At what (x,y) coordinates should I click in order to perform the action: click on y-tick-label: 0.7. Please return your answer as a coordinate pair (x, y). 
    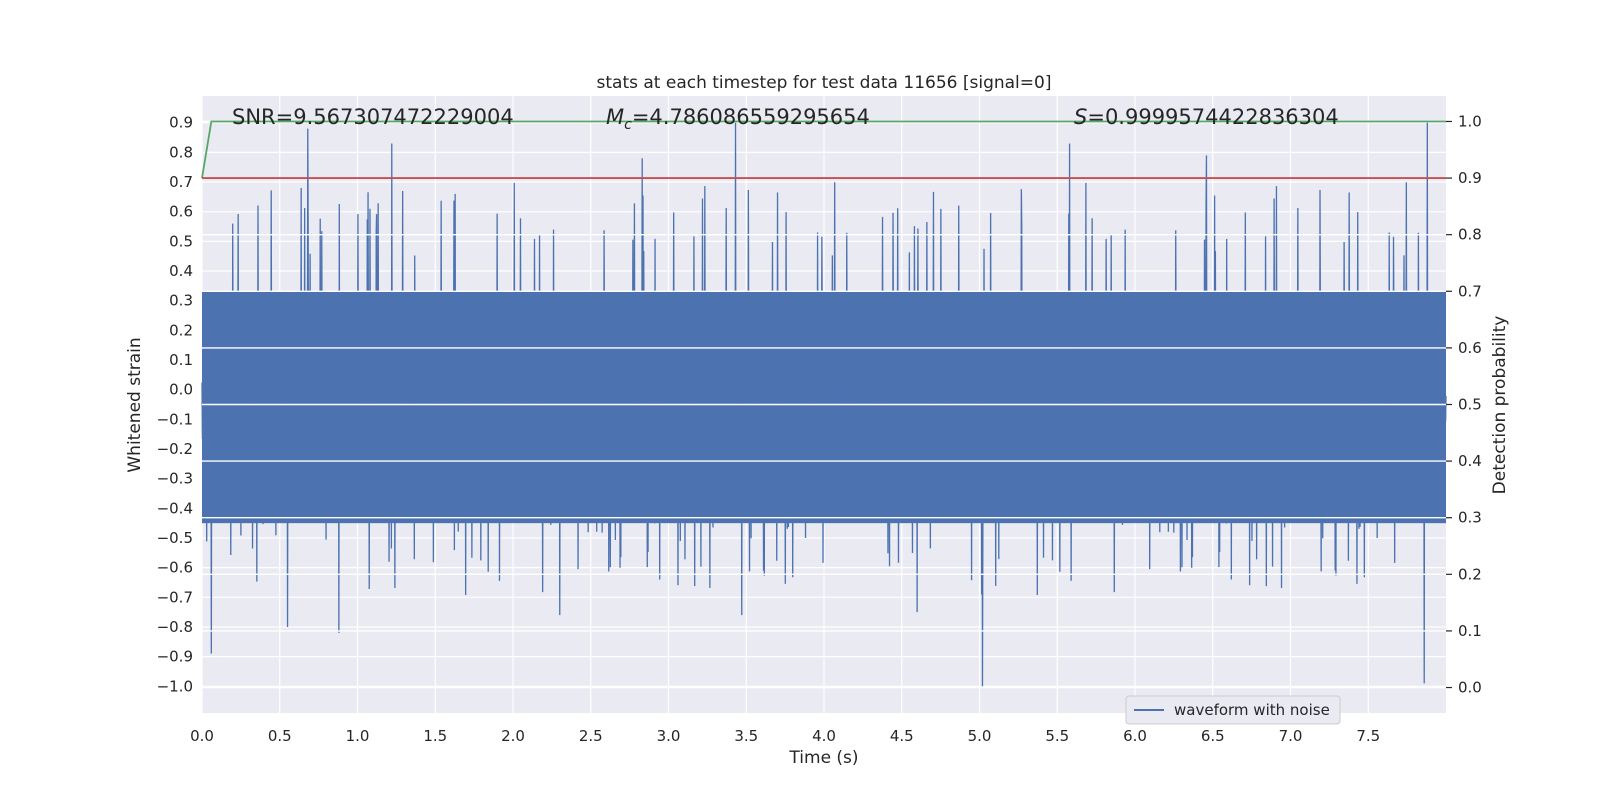
    Looking at the image, I should click on (181, 182).